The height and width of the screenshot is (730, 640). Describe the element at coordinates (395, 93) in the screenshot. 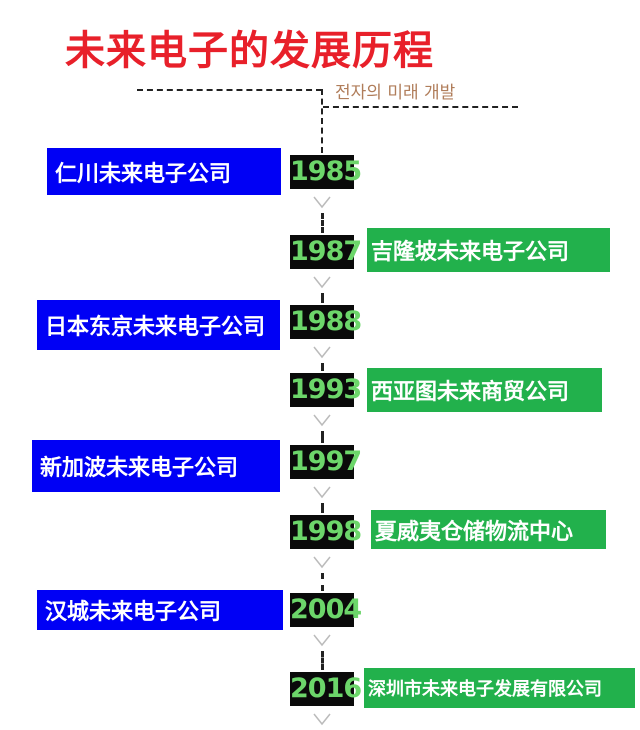

I see `subtitle: 전자의 미래 개발` at that location.